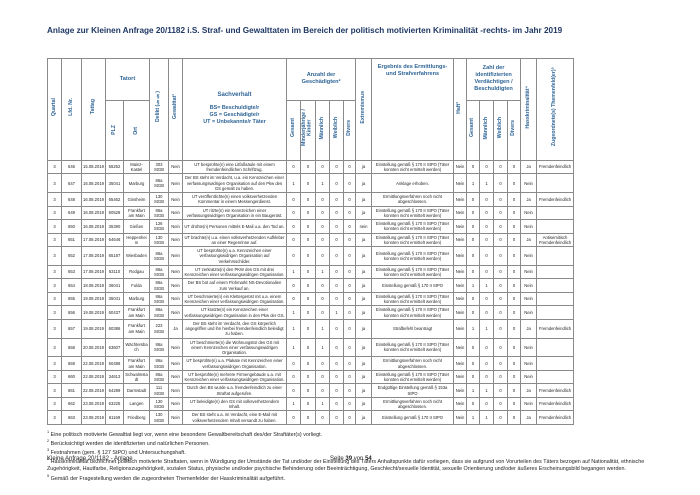 Image resolution: width=700 pixels, height=495 pixels. What do you see at coordinates (473, 130) in the screenshot?
I see `col-header-v-gesamt: Gesamt` at bounding box center [473, 130].